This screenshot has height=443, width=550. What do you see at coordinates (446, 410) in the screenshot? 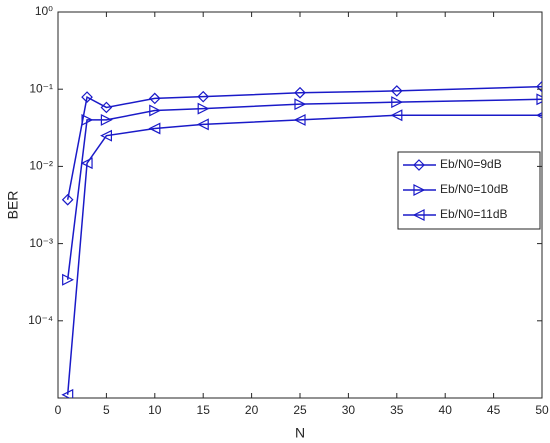
I see `x-tick-label: 40` at bounding box center [446, 410].